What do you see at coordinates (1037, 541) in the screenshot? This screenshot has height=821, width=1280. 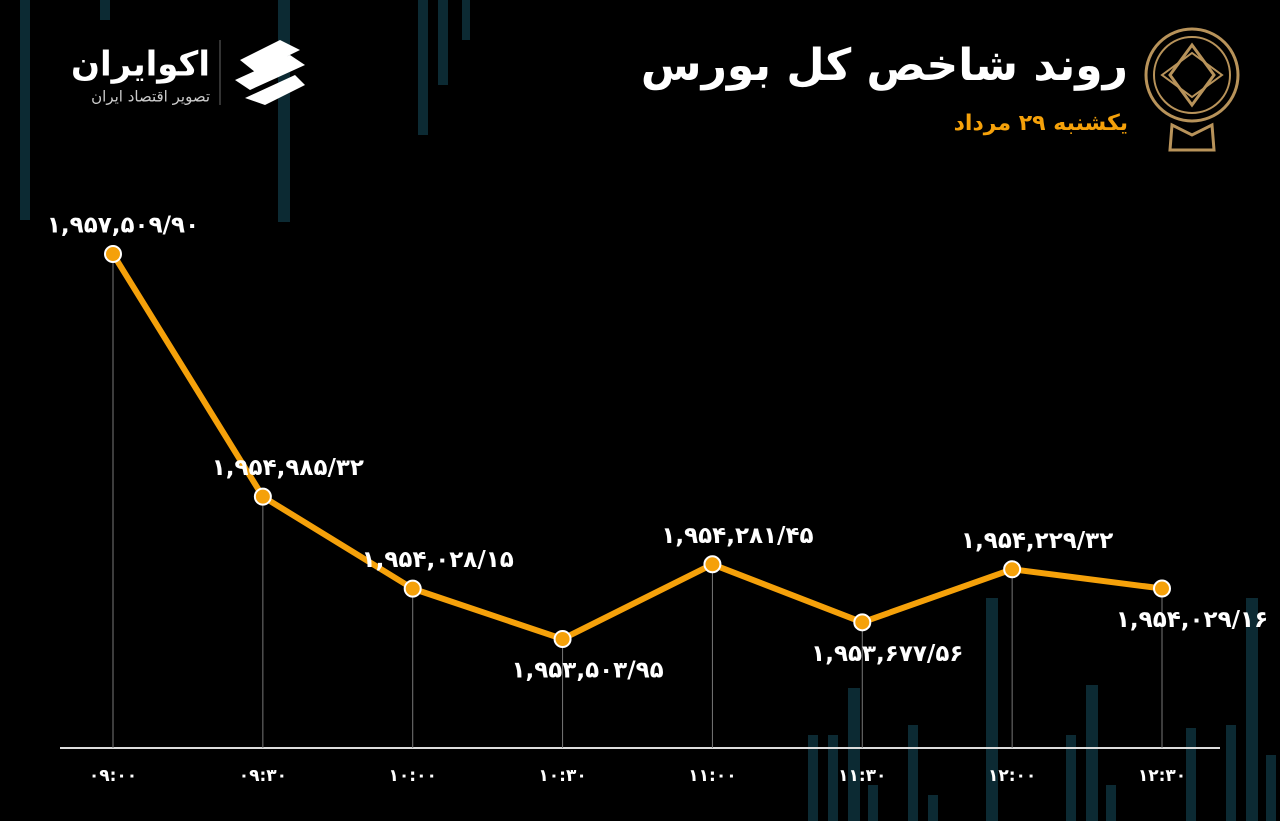 I see `data-label: ۱,۹۵۴,۲۲۹/۳۲` at bounding box center [1037, 541].